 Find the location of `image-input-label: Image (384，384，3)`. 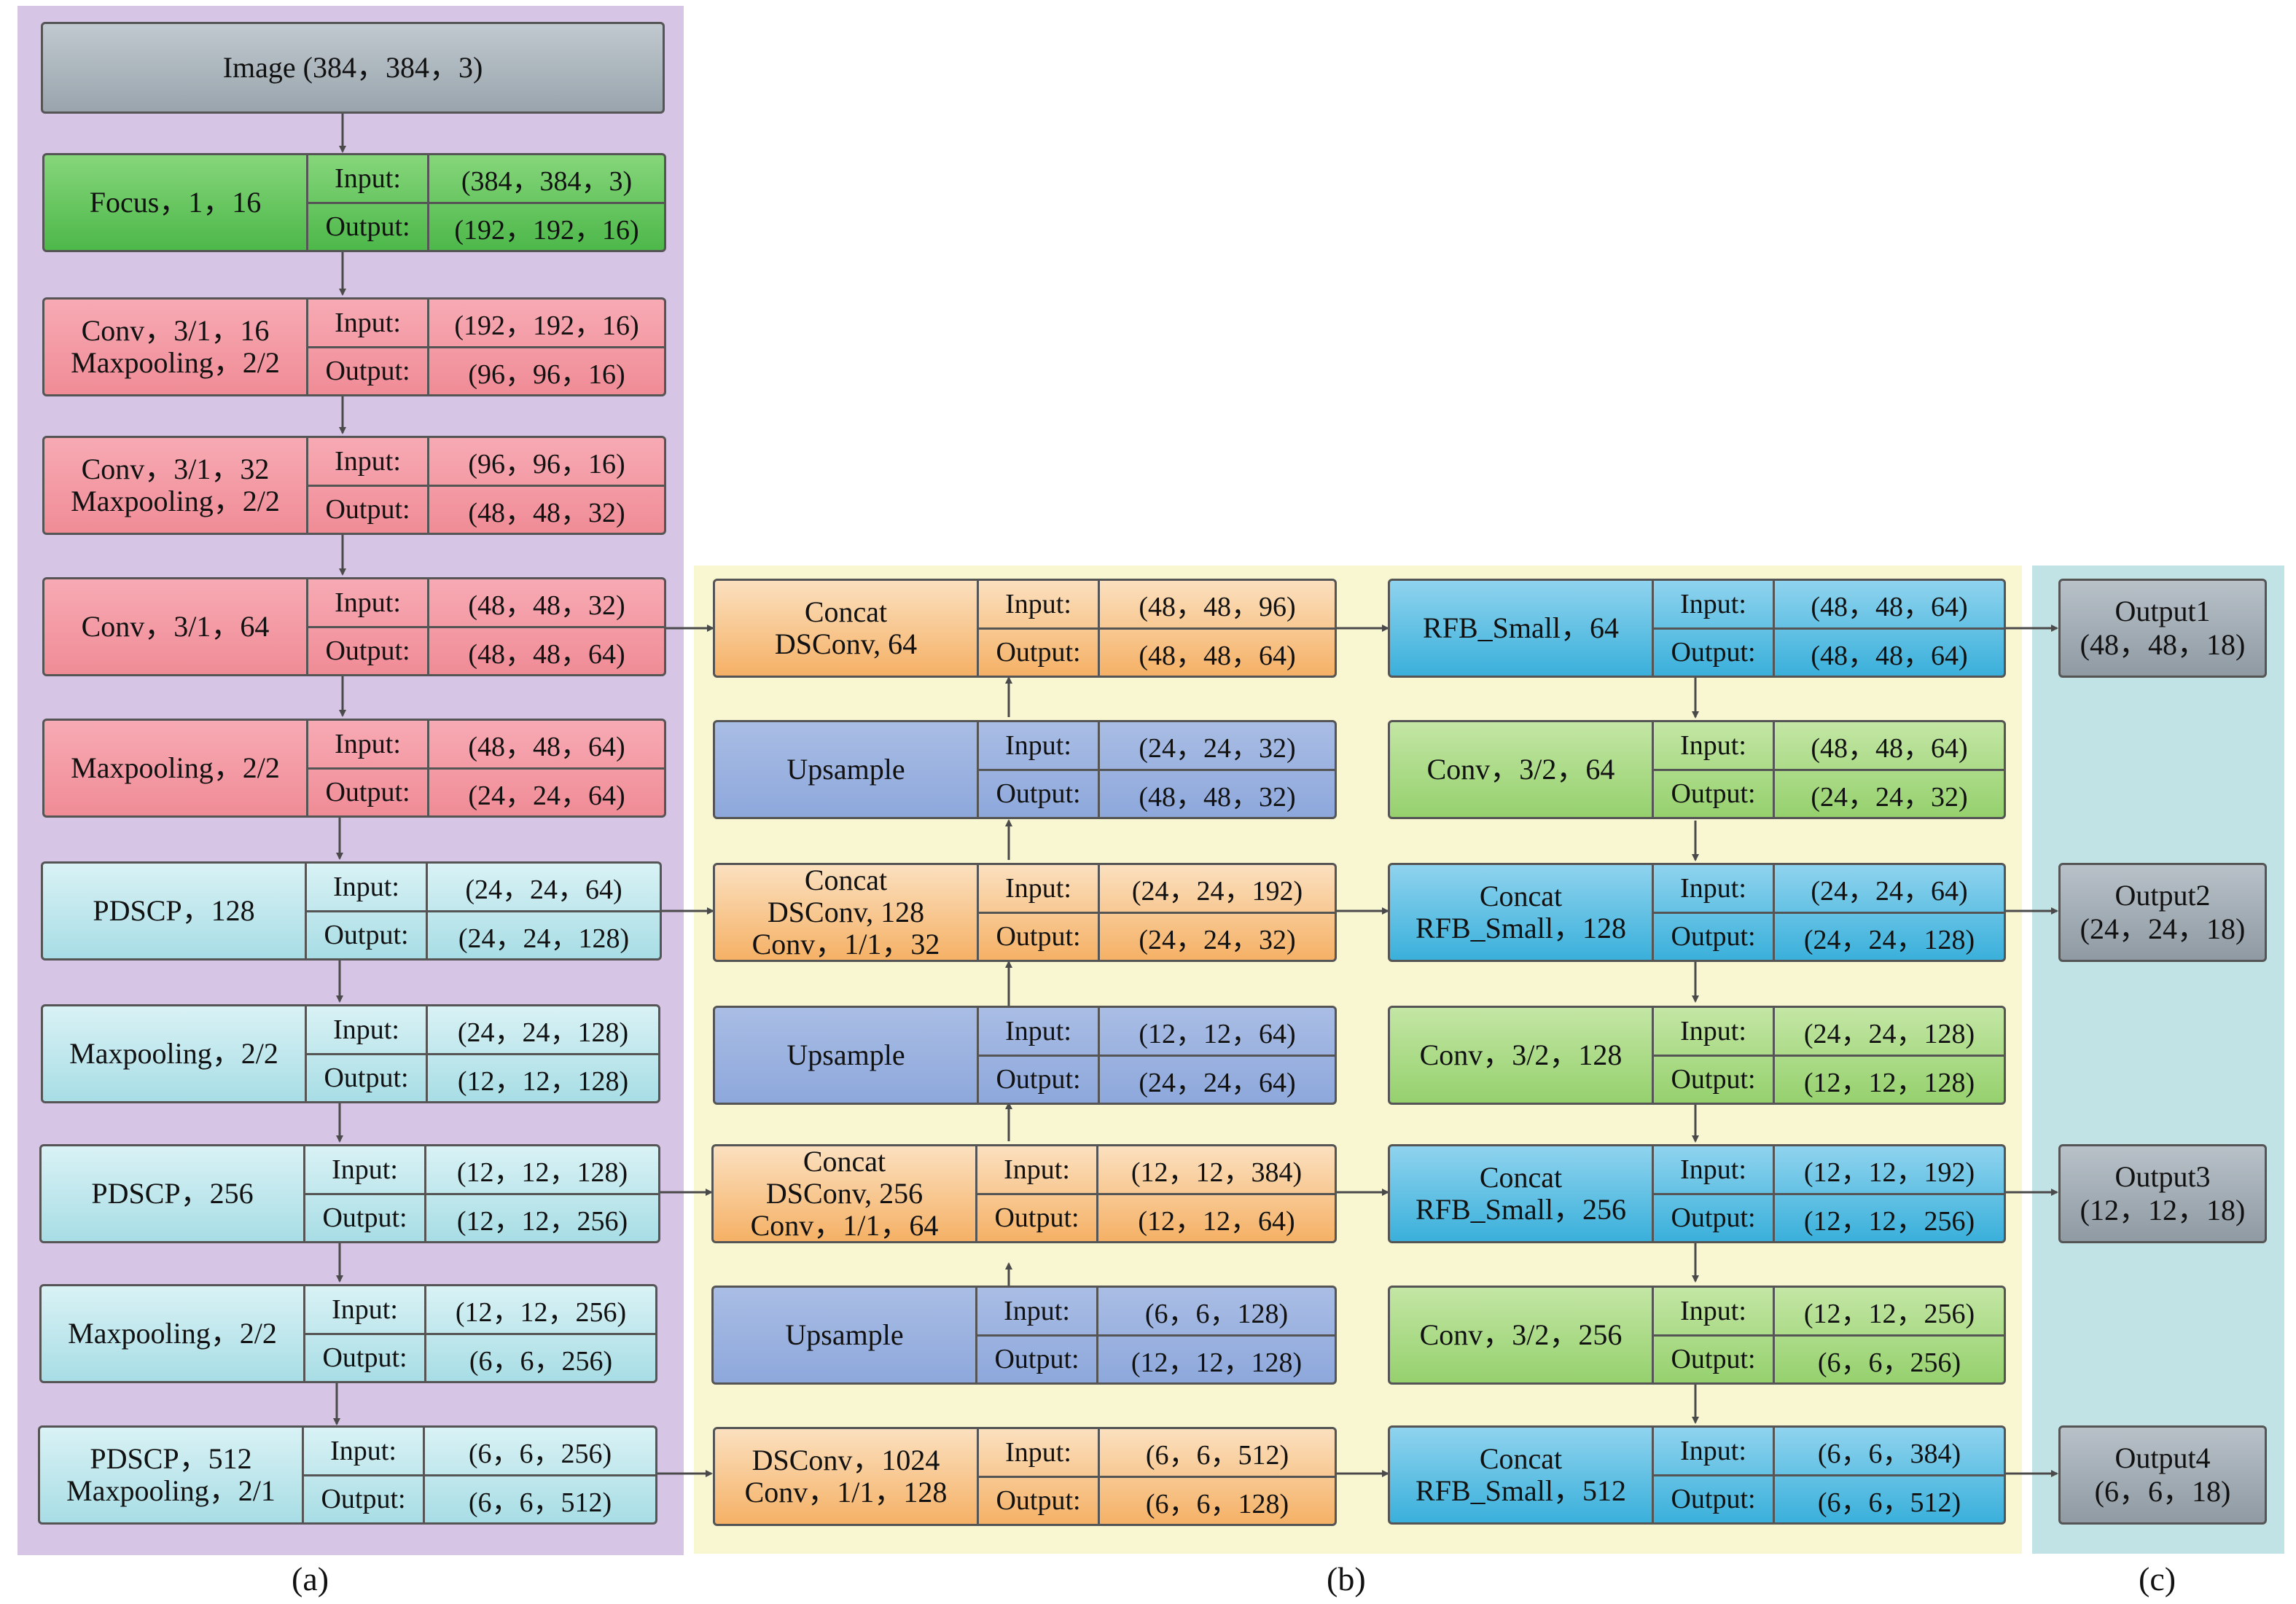

image-input-label: Image (384，384，3) is located at coordinates (352, 67).